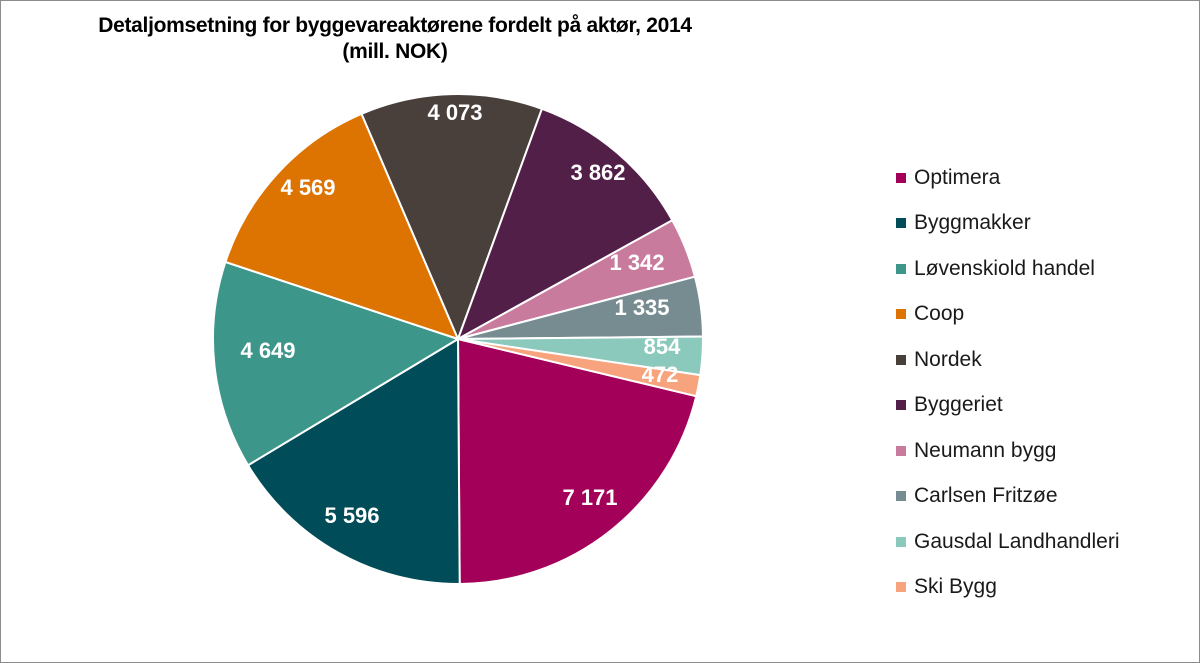  What do you see at coordinates (1017, 541) in the screenshot?
I see `legend-label: Gausdal Landhandleri` at bounding box center [1017, 541].